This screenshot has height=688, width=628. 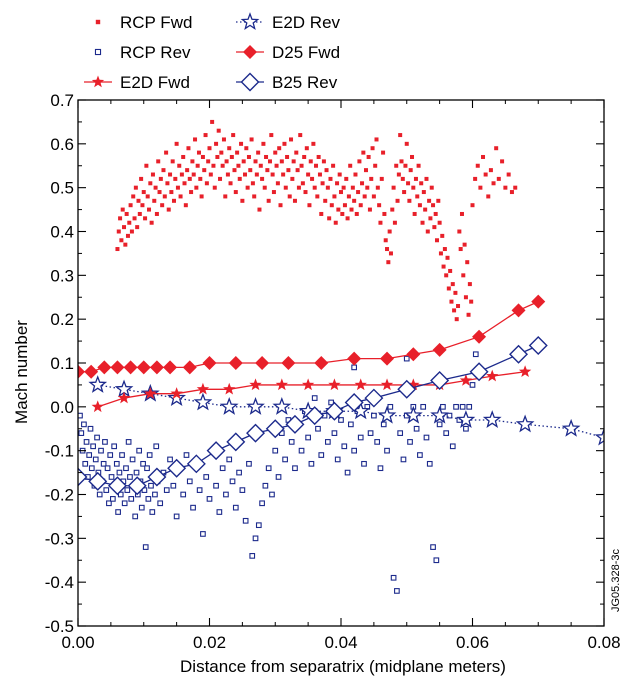 What do you see at coordinates (59, 626) in the screenshot?
I see `y-tick-label: -0.5` at bounding box center [59, 626].